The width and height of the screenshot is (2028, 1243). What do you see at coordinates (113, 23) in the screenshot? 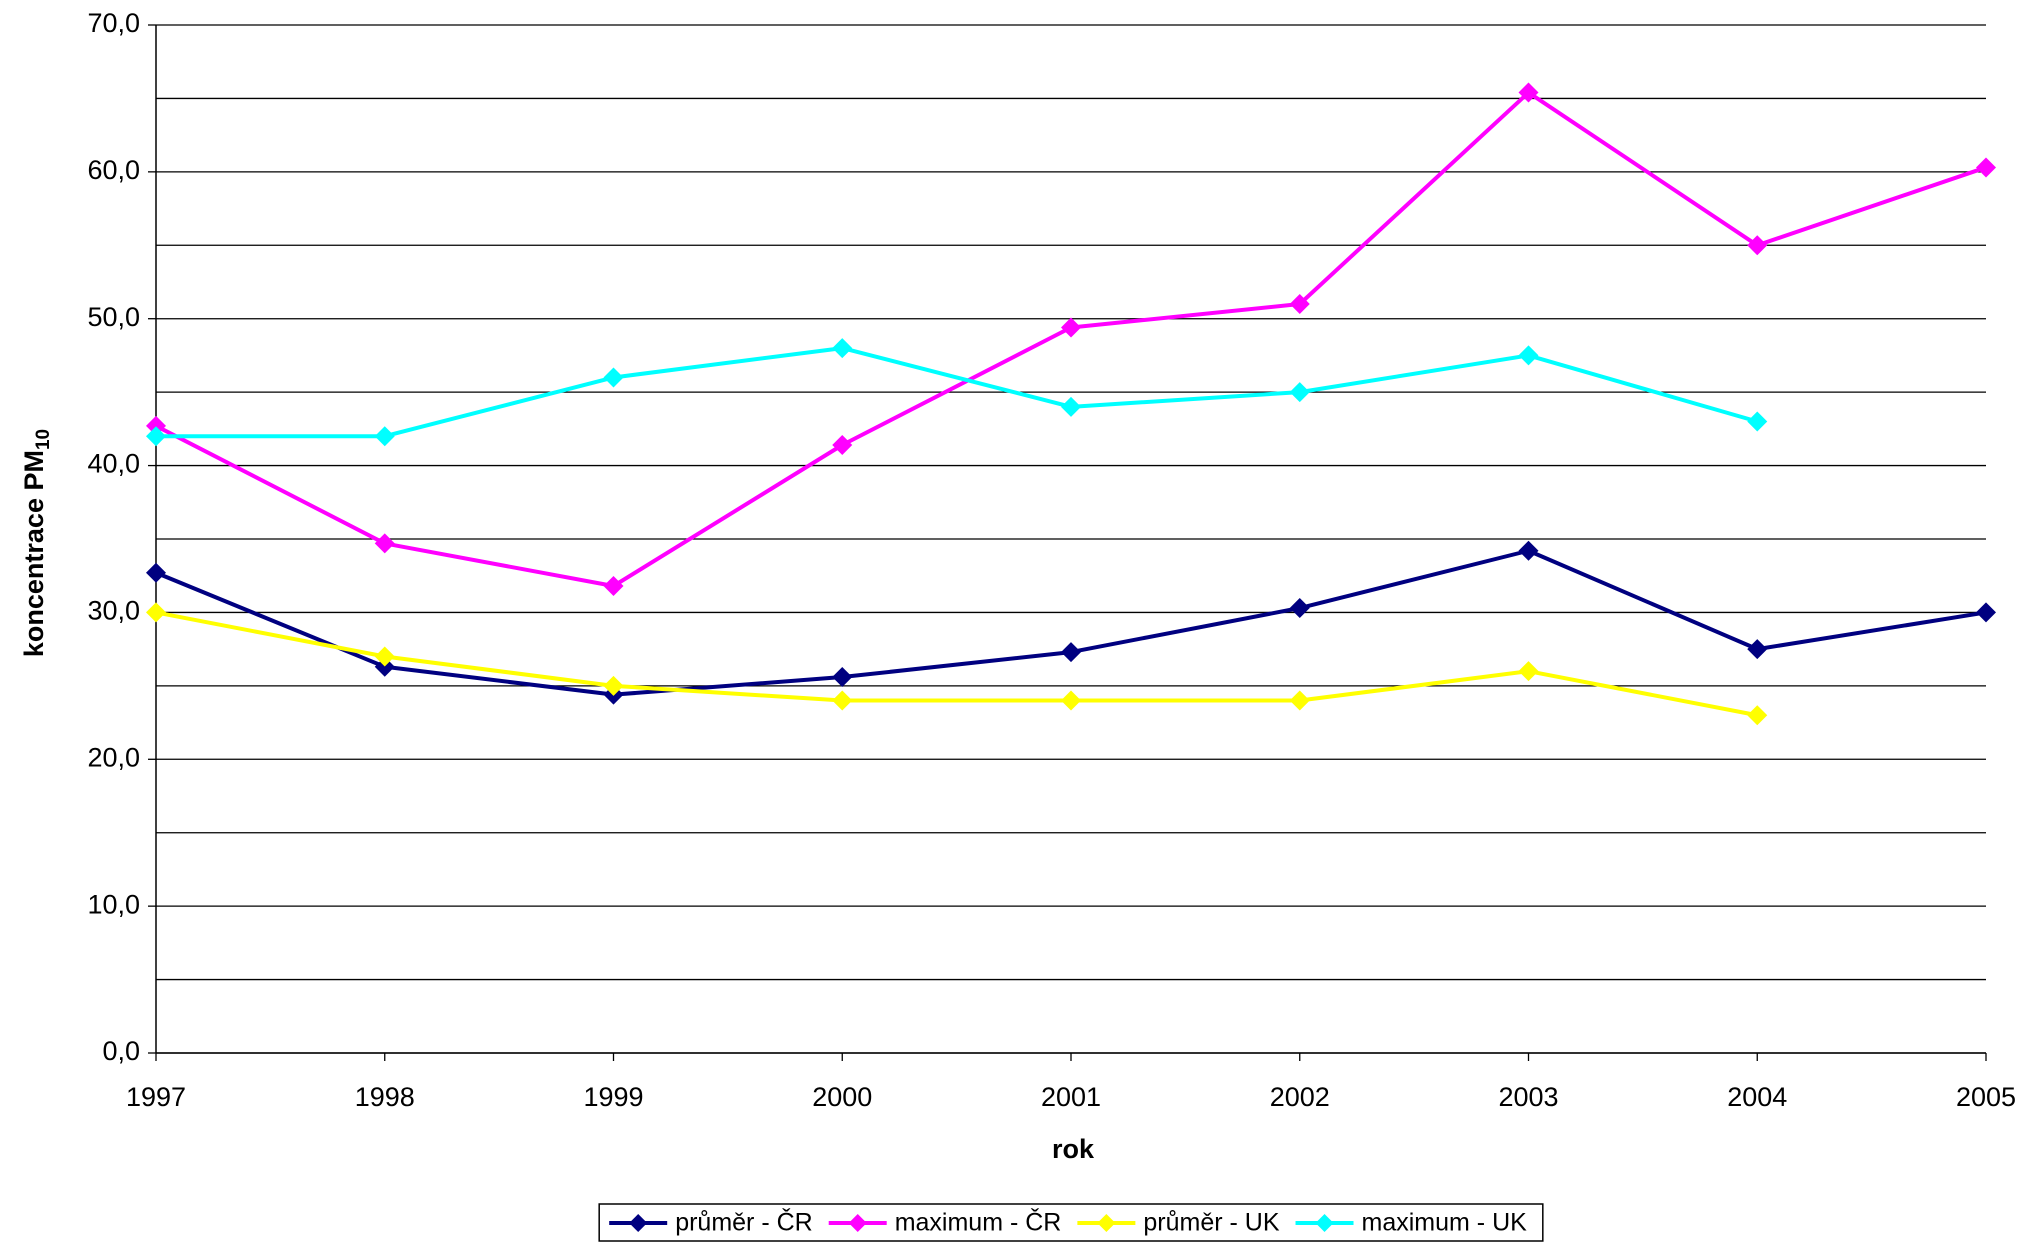
I see `y-tick-label: 70,0` at bounding box center [113, 23].